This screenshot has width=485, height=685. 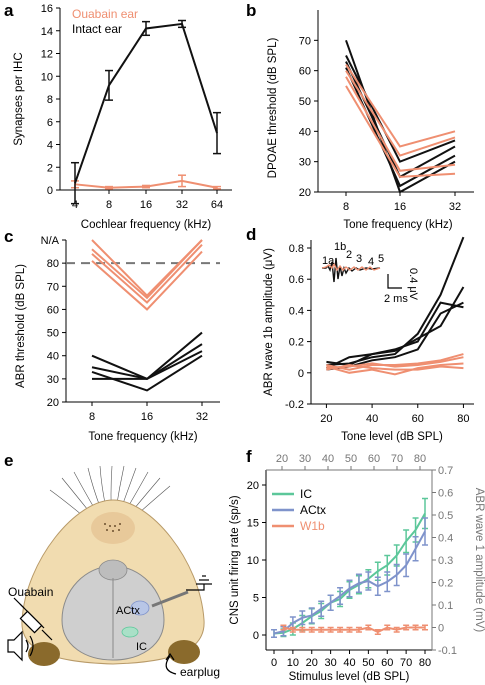 I want to click on label-actx: ACtx, so click(x=128, y=611).